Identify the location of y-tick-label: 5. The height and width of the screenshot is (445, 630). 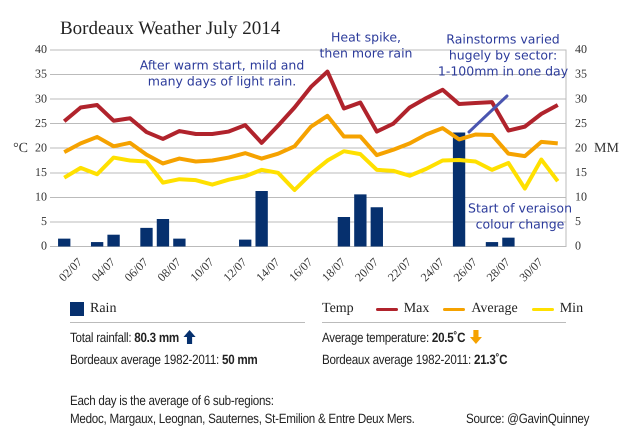
(44, 221).